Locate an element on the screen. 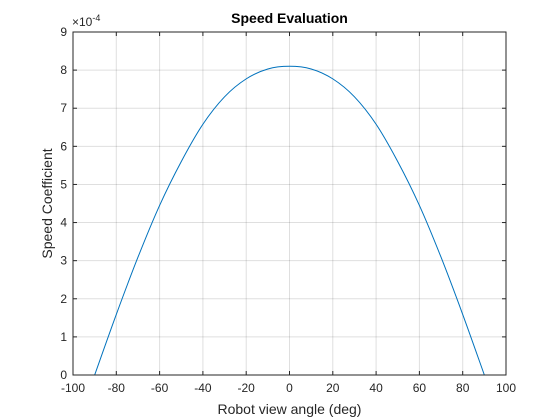 The image size is (560, 420). x-tick-label: 20 is located at coordinates (333, 388).